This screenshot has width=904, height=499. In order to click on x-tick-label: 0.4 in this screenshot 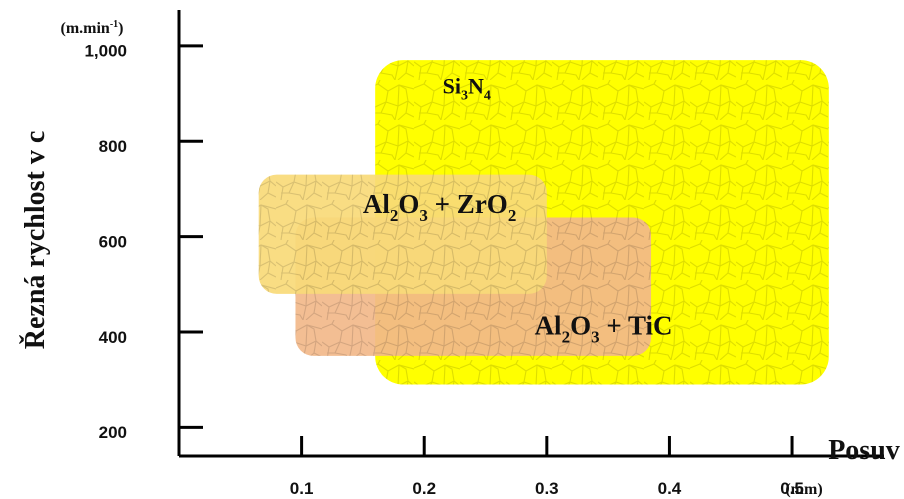, I will do `click(670, 488)`.